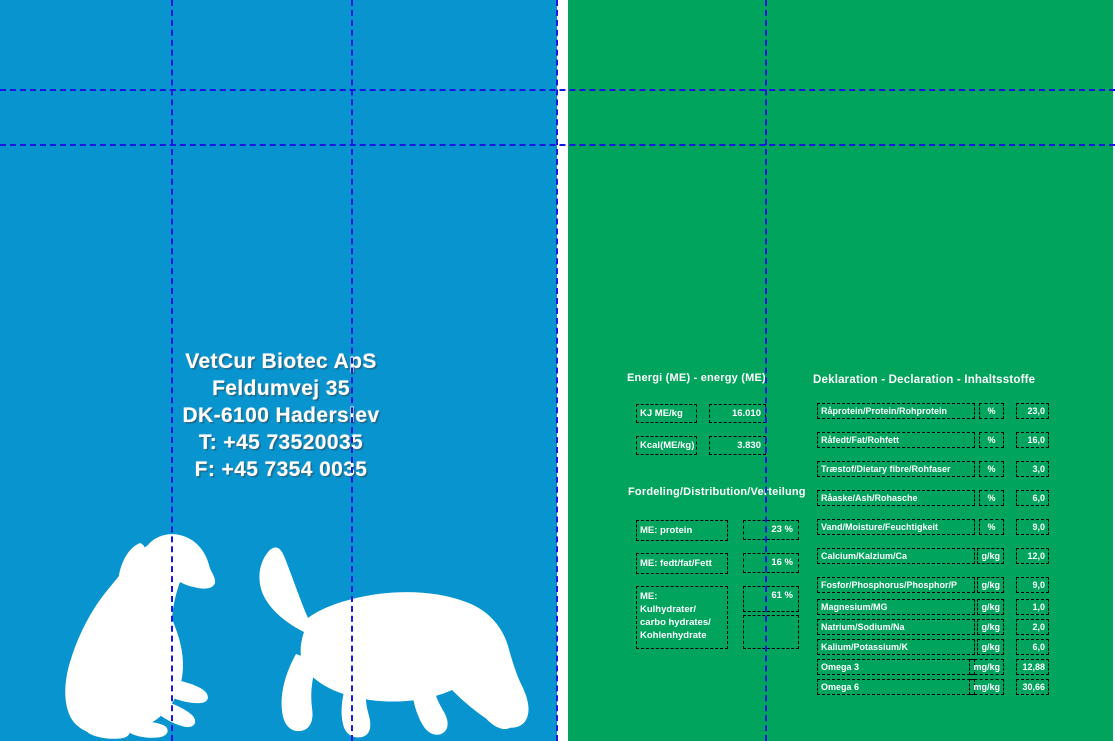  I want to click on address-city: DK-6100 Haderslev, so click(281, 415).